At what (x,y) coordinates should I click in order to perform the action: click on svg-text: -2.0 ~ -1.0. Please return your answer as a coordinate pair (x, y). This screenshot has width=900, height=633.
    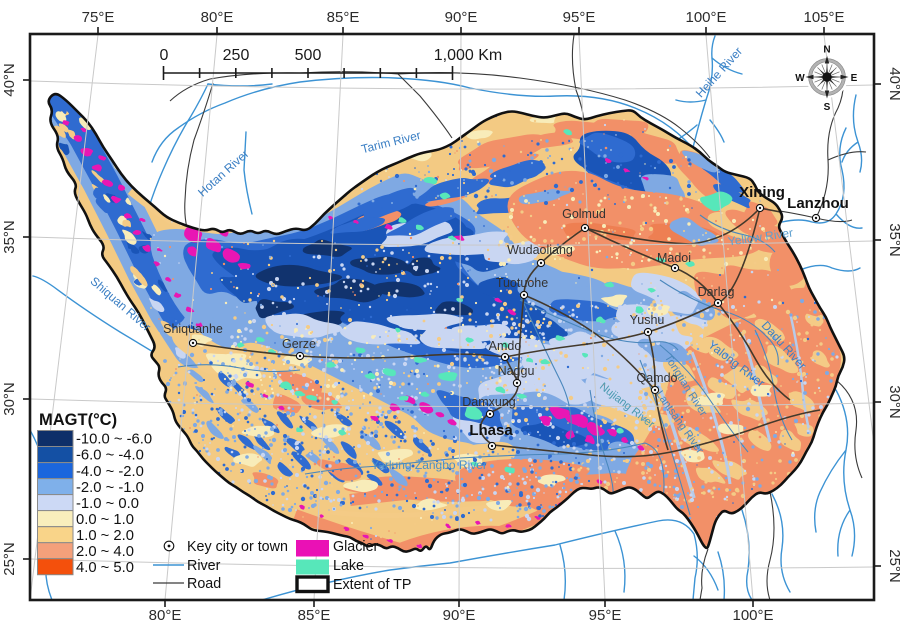
    Looking at the image, I should click on (110, 488).